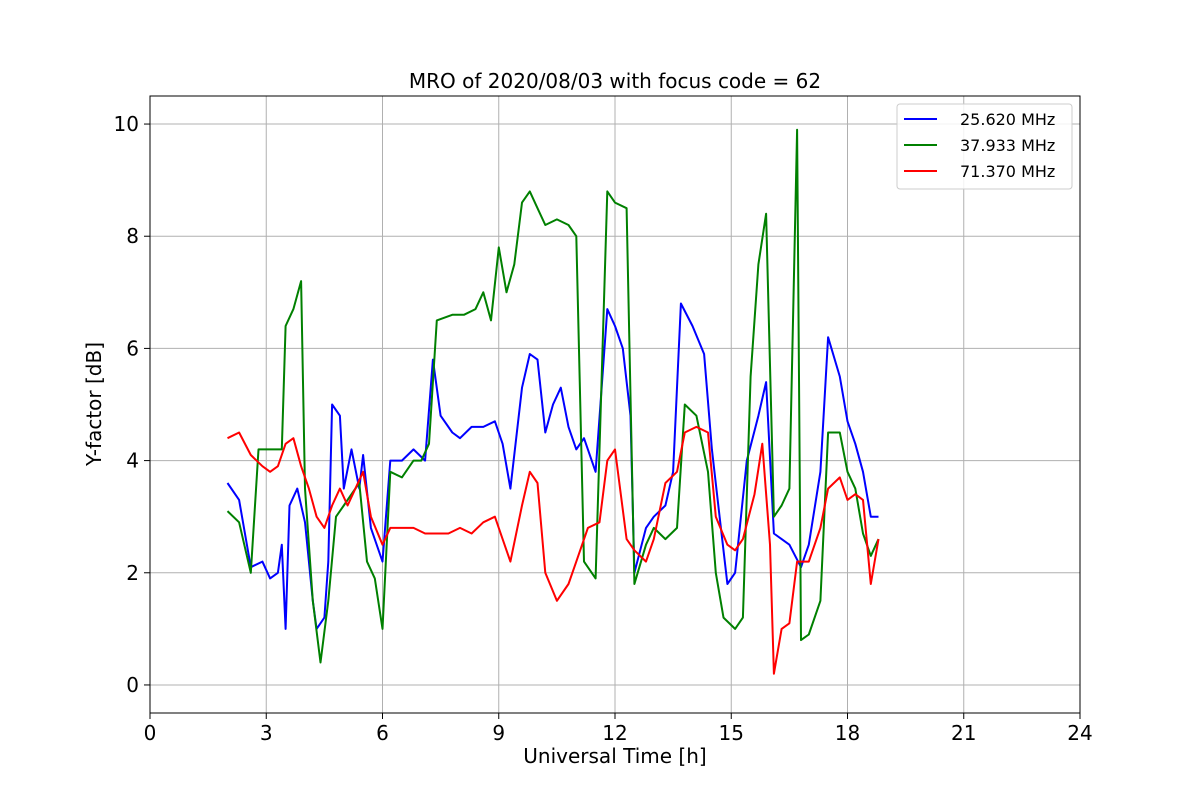 The height and width of the screenshot is (800, 1200). Describe the element at coordinates (132, 236) in the screenshot. I see `y-tick-label: 8` at that location.